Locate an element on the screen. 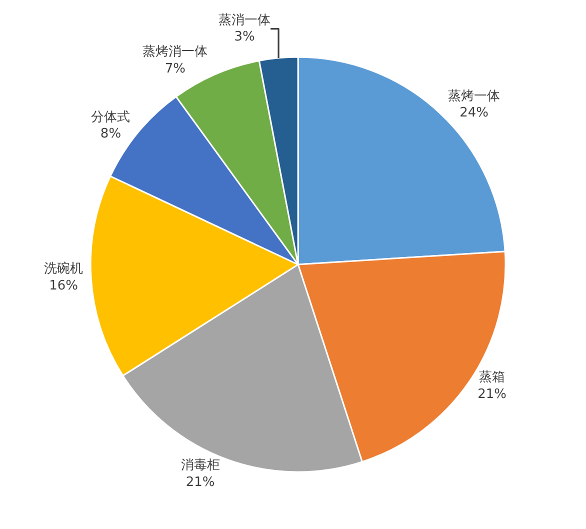 The image size is (586, 529). slice-label: 蒸消一体 is located at coordinates (244, 20).